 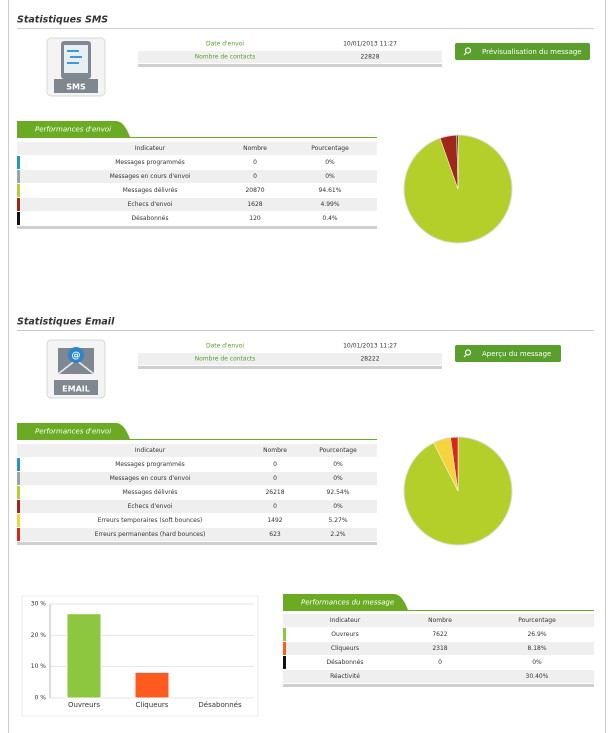 I want to click on email-icon: @, so click(x=76, y=369).